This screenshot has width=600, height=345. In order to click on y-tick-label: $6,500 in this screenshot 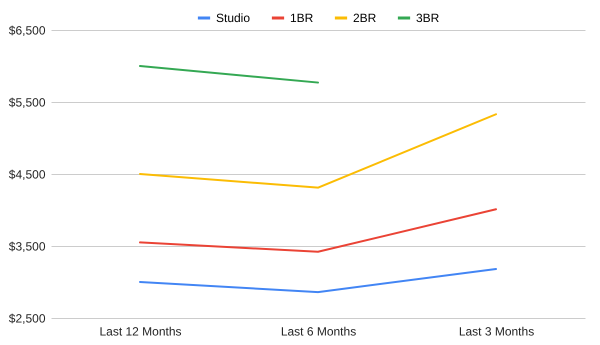, I will do `click(27, 31)`.